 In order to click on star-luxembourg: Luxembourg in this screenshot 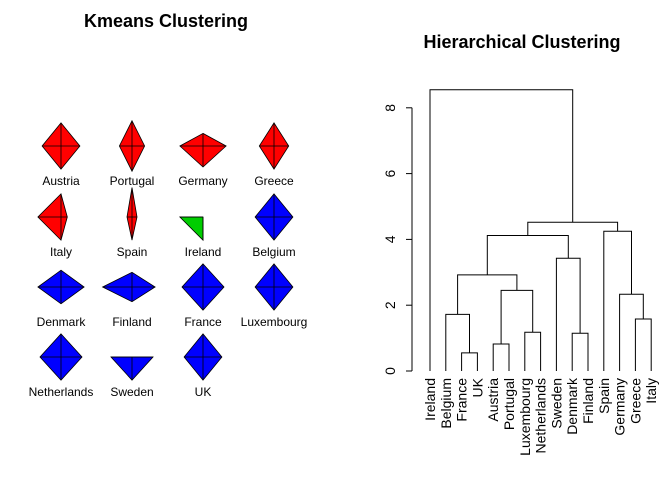, I will do `click(274, 296)`.